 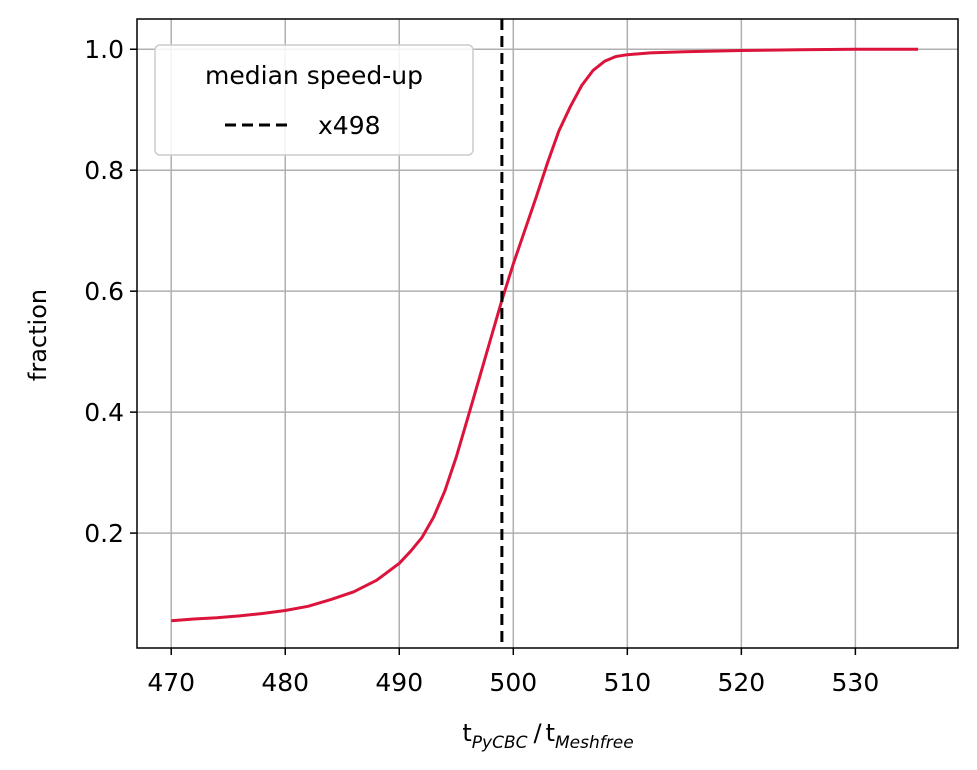 I want to click on legend-entry-label: x498, so click(x=349, y=125).